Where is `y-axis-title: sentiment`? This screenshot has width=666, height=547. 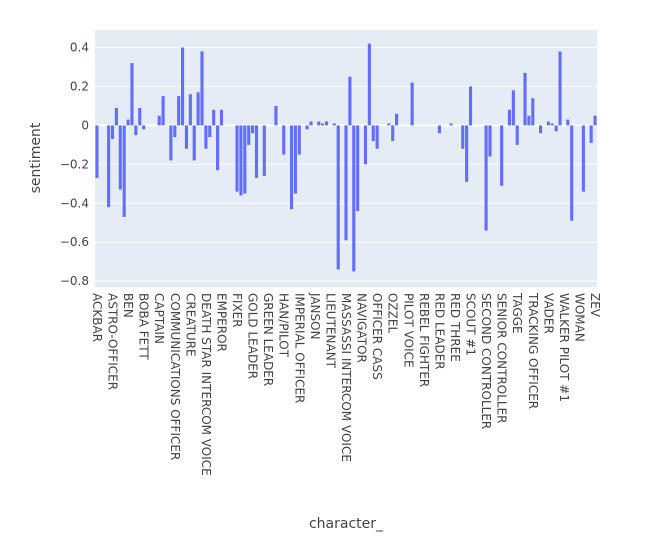 y-axis-title: sentiment is located at coordinates (36, 157).